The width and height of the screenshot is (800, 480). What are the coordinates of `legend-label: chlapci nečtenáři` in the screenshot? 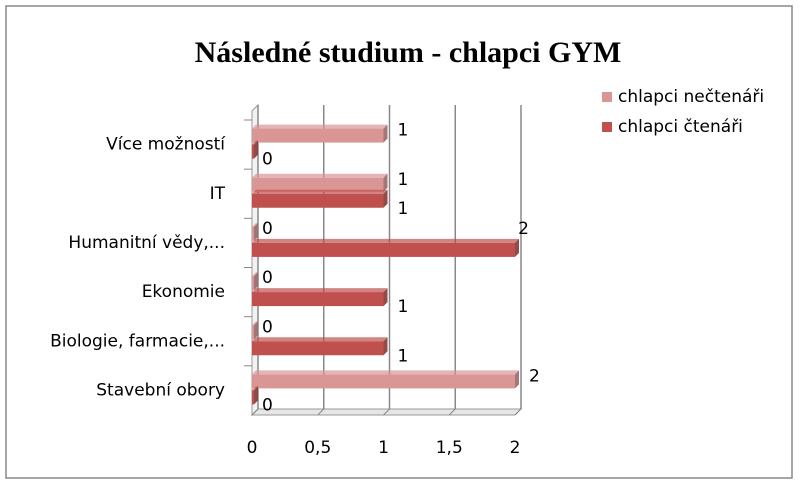 It's located at (691, 97).